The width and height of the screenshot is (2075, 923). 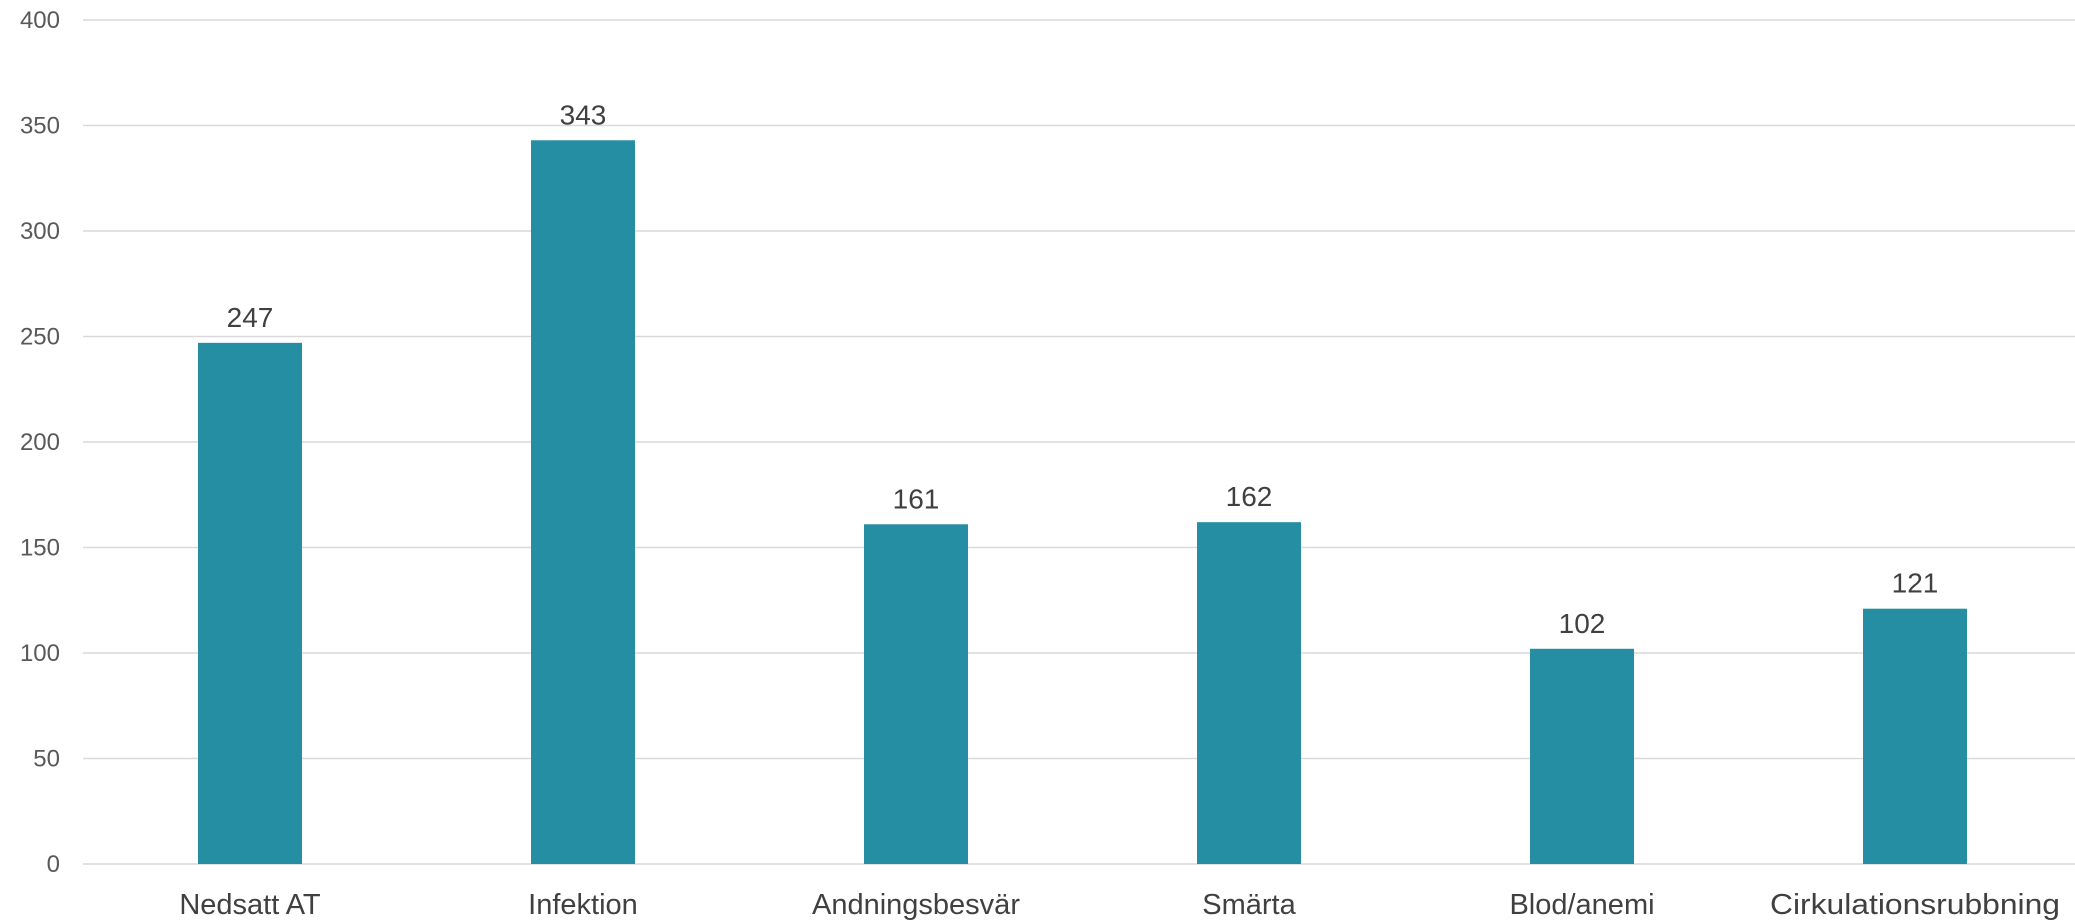 I want to click on category-label: Infektion, so click(x=583, y=905).